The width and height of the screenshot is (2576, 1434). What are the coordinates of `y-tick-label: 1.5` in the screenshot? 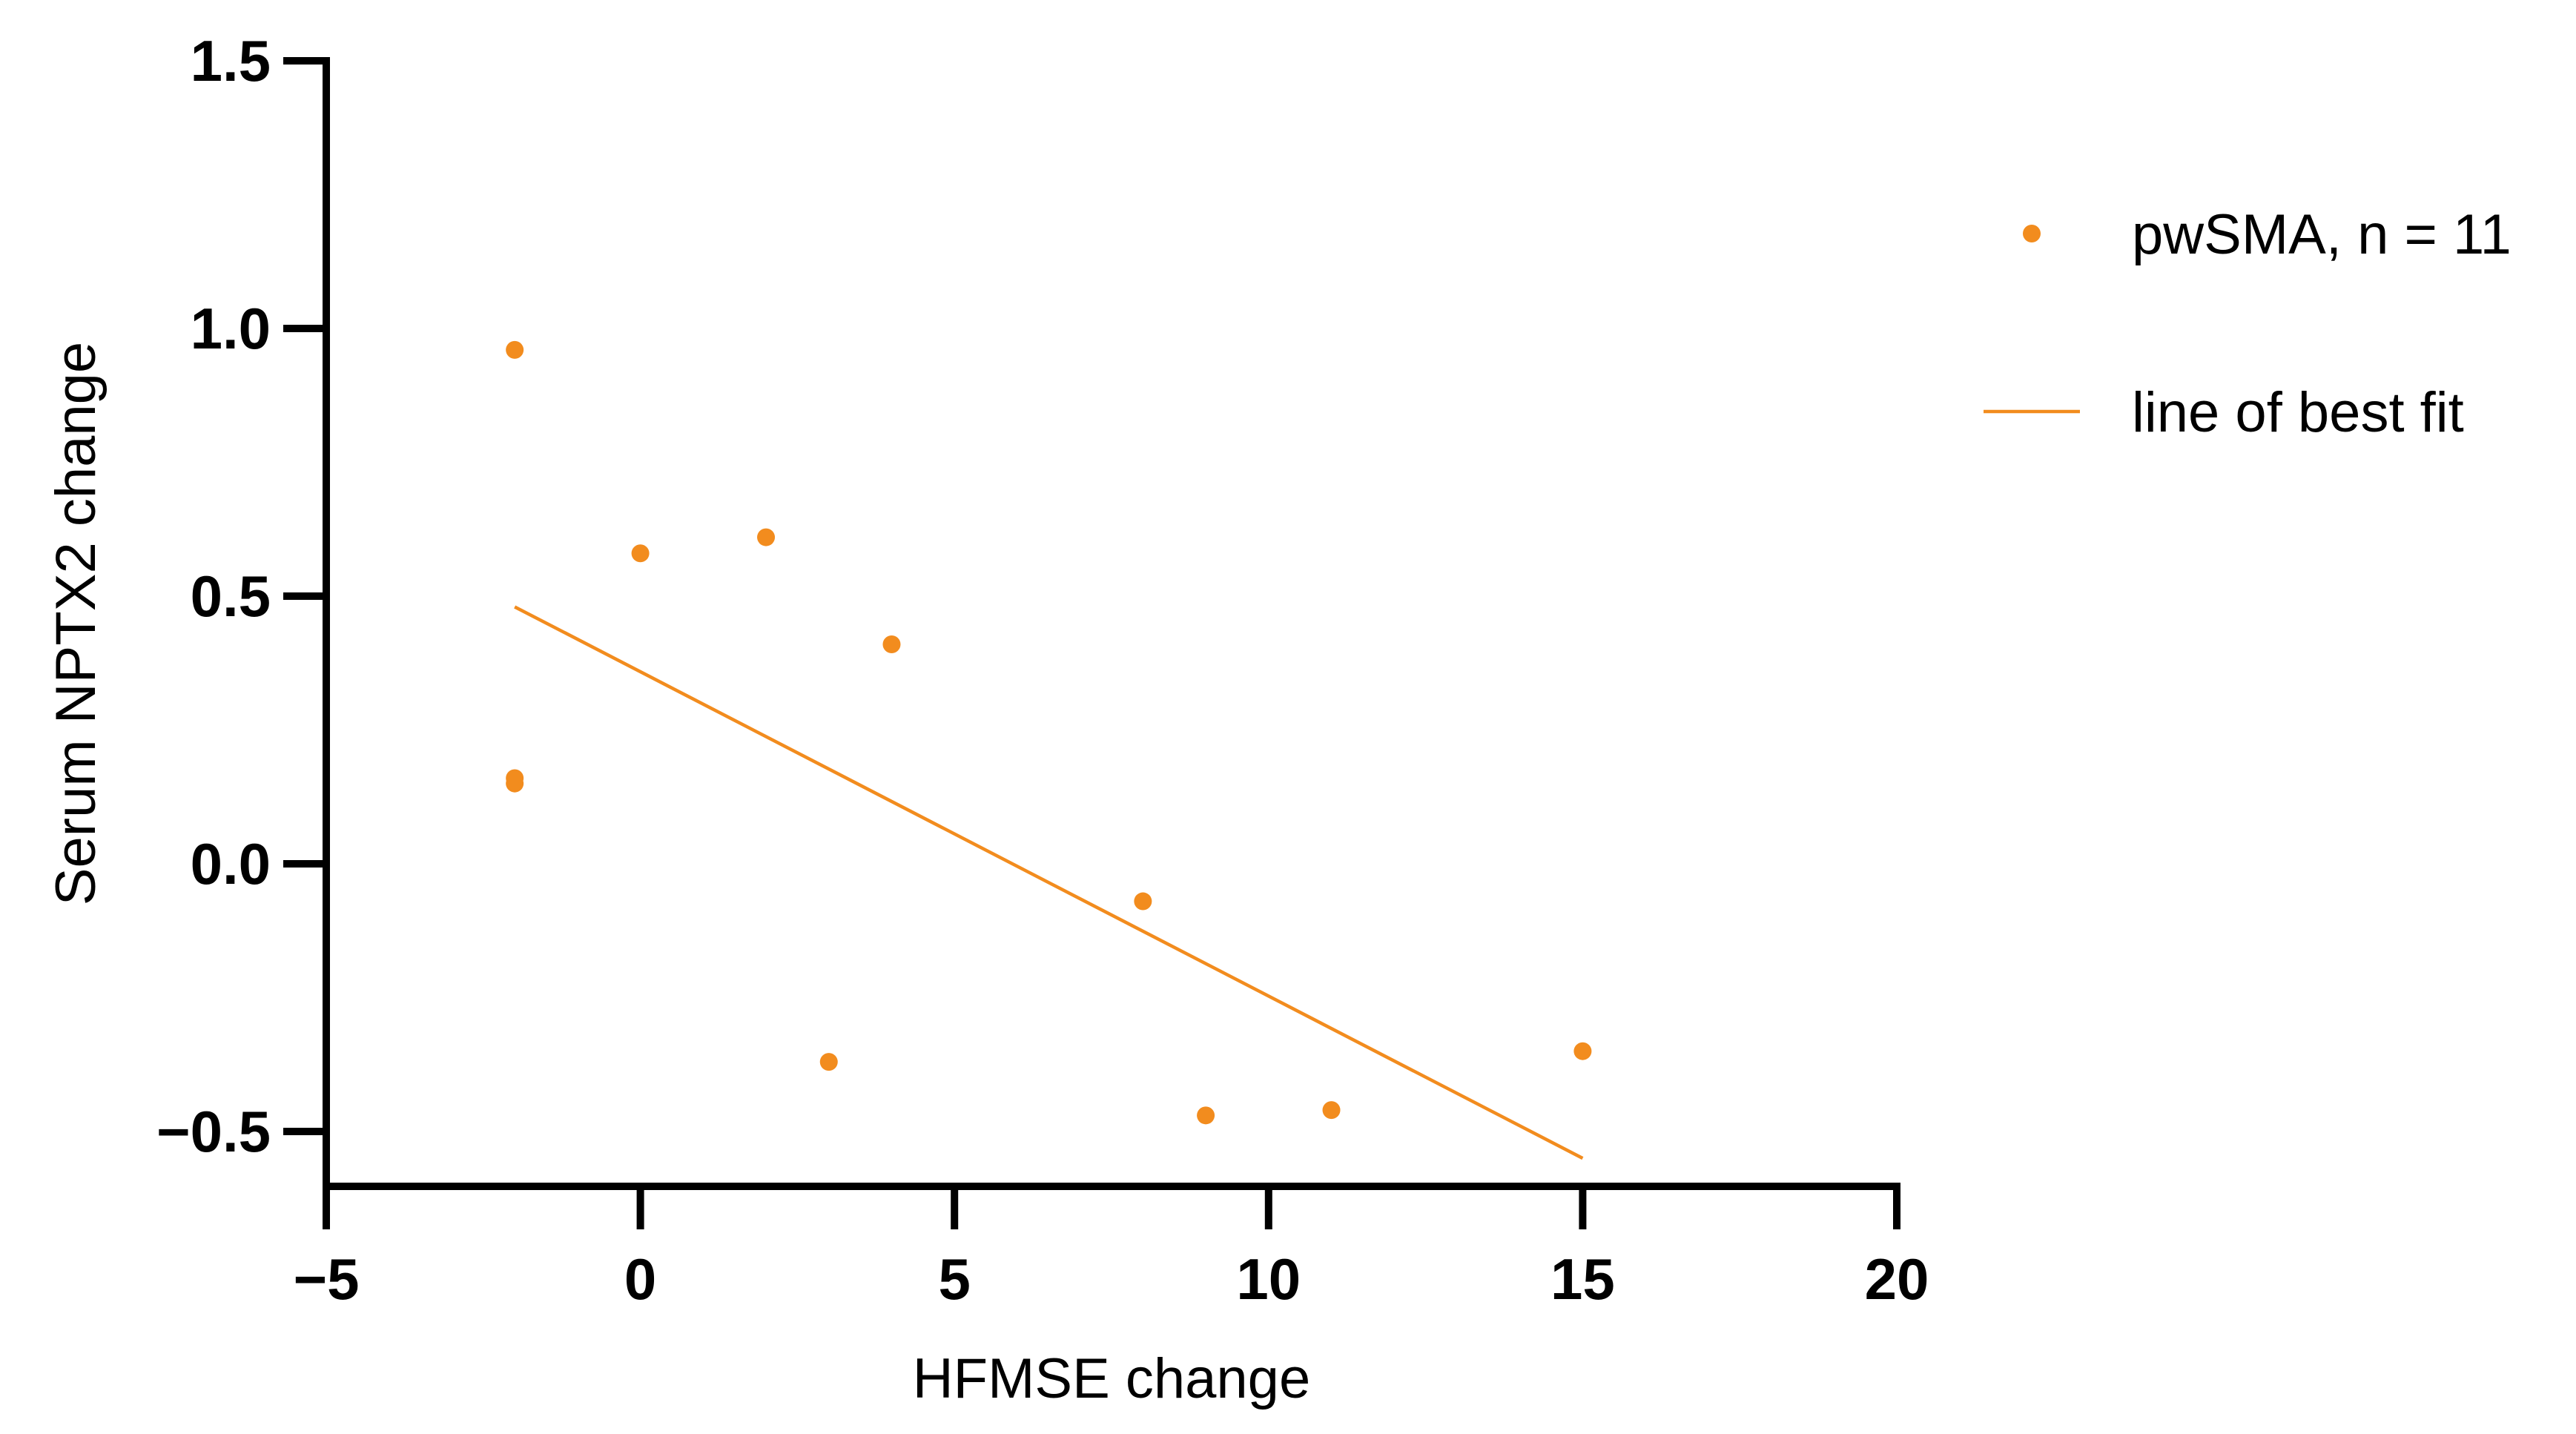 It's located at (231, 60).